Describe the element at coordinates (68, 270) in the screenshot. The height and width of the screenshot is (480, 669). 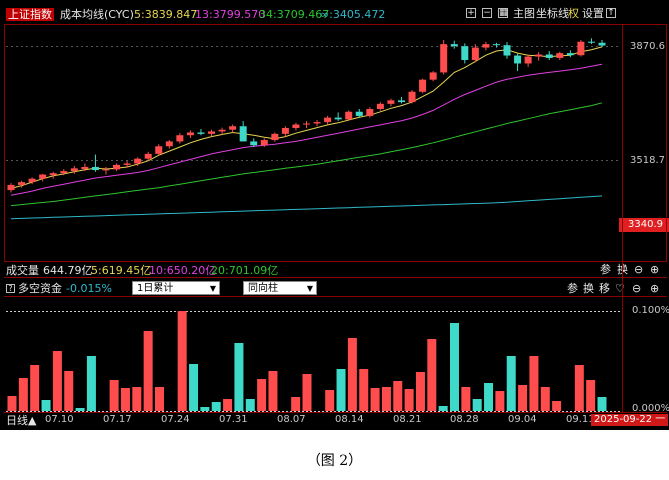
I see `volume-total: 644.79亿` at that location.